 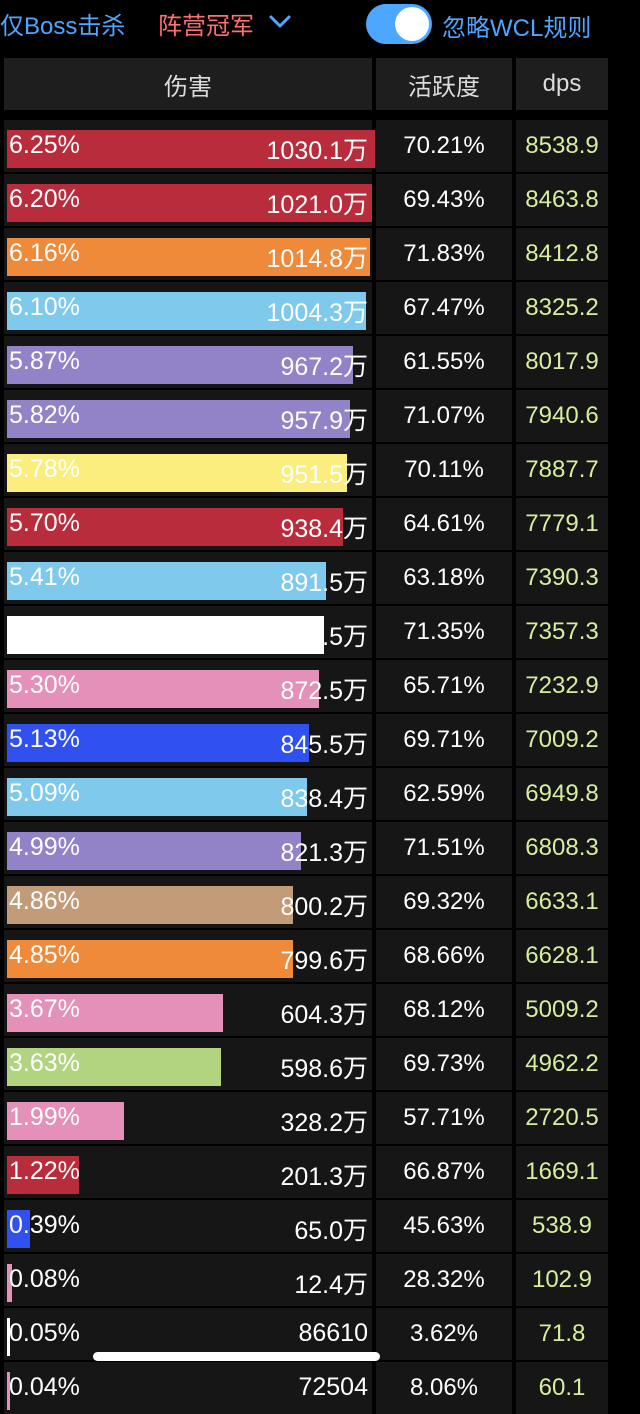 What do you see at coordinates (444, 1226) in the screenshot?
I see `activity-cell: 45.63%` at bounding box center [444, 1226].